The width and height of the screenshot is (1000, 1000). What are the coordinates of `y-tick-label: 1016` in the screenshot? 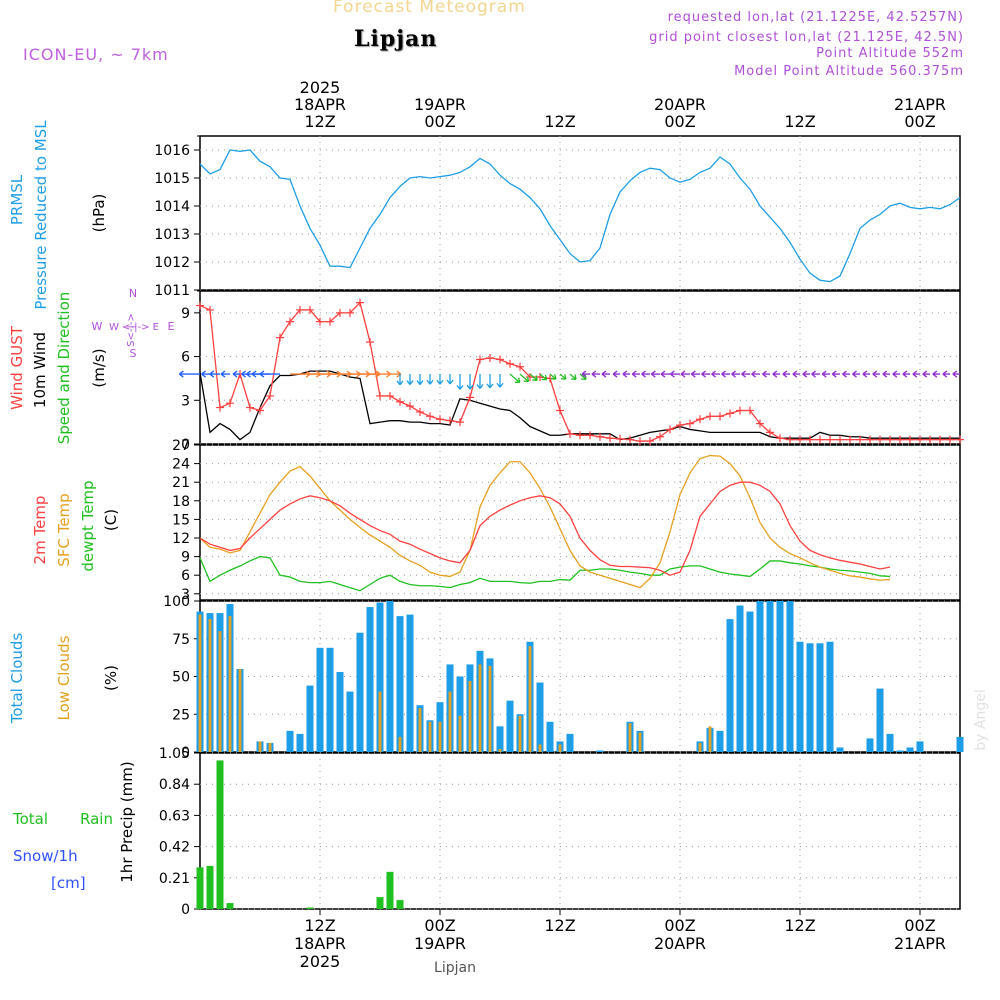 It's located at (172, 151).